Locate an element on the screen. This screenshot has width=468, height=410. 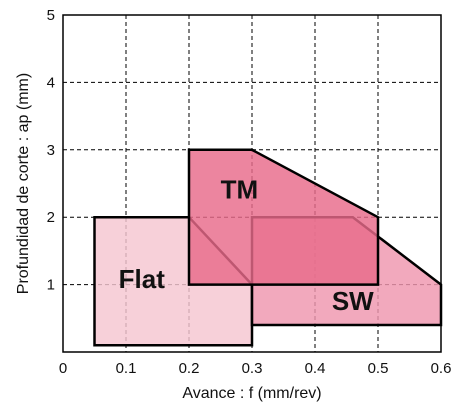
x-tick-label-0: 0 is located at coordinates (63, 368).